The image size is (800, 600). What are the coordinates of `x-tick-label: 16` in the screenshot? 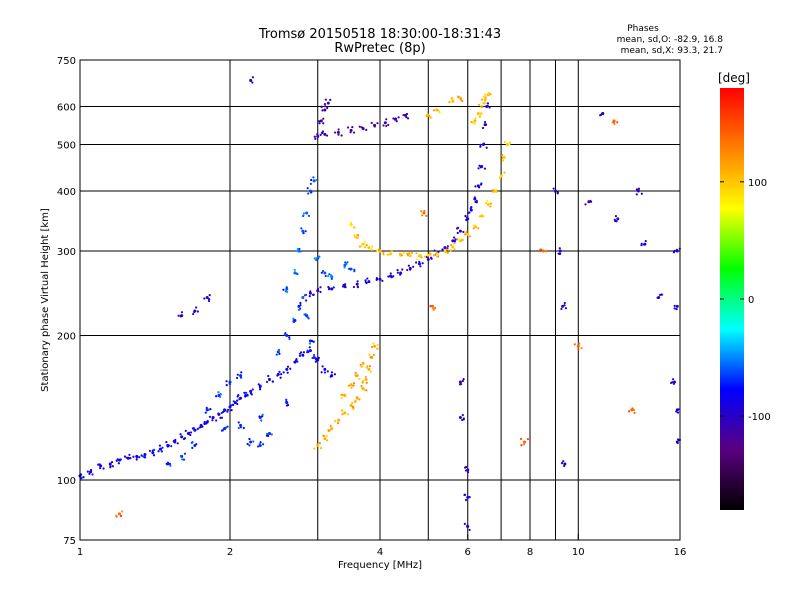 It's located at (680, 552).